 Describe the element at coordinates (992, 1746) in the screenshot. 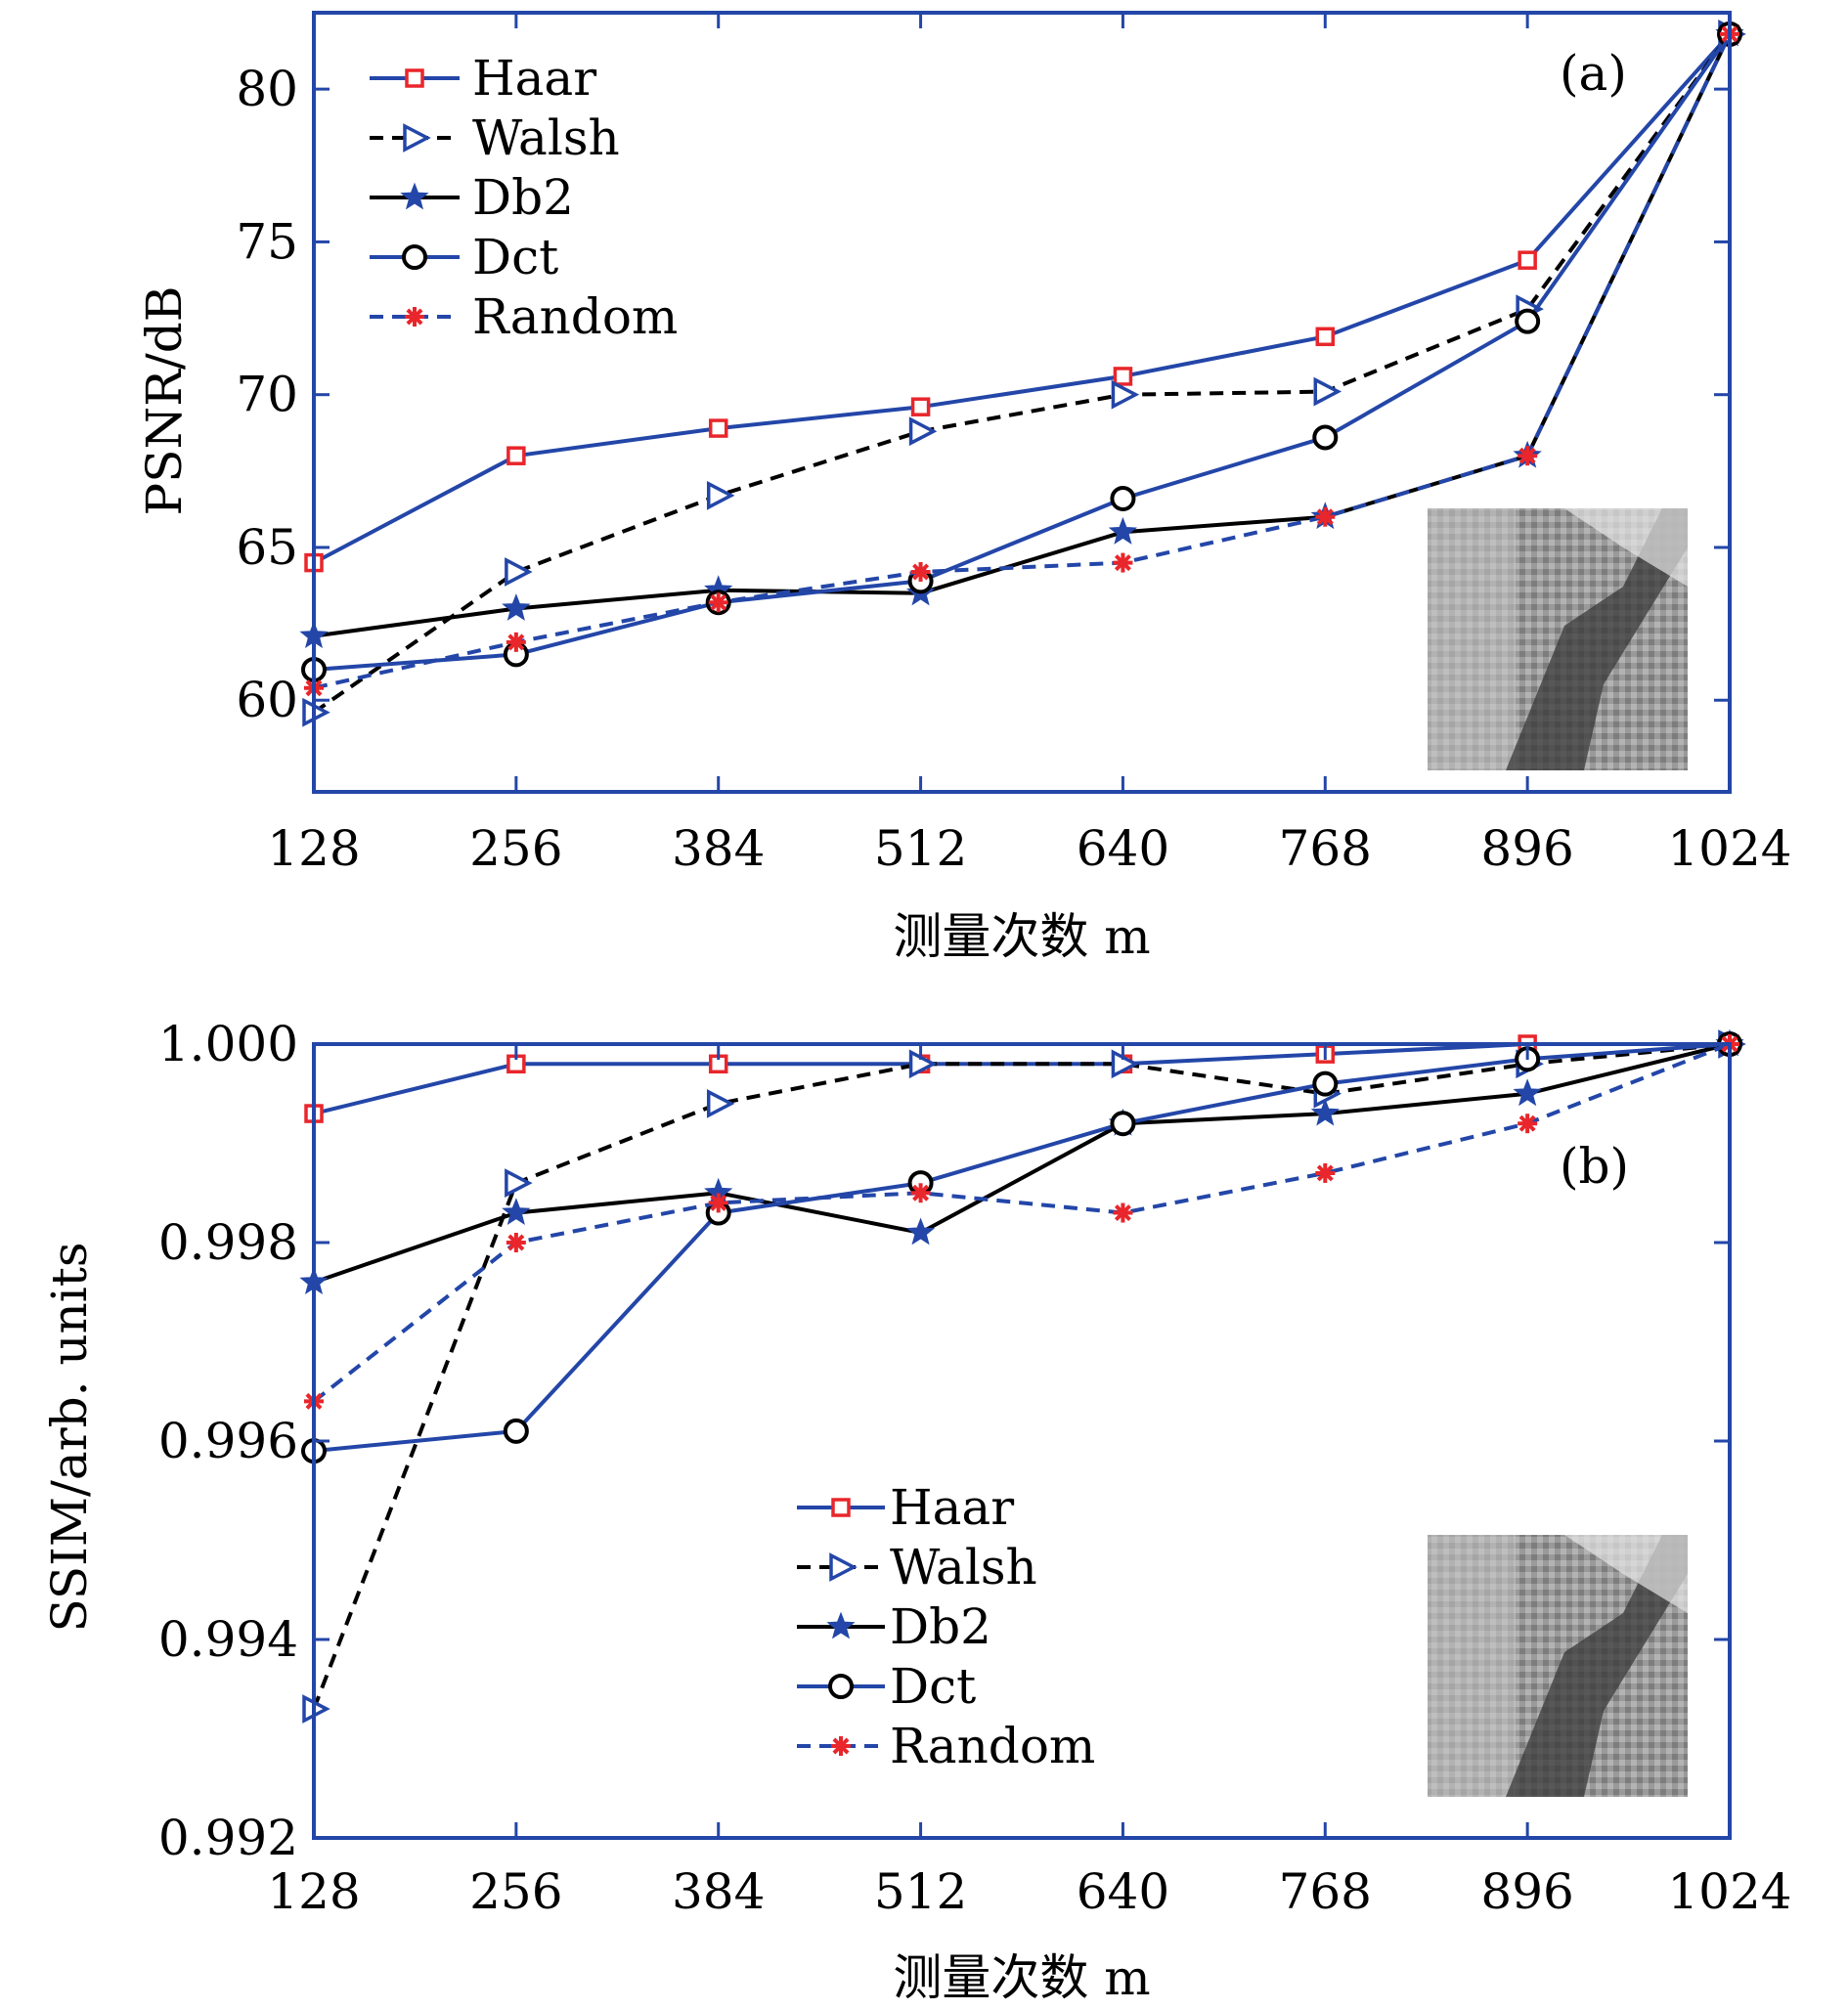

I see `legend-label: Random` at that location.